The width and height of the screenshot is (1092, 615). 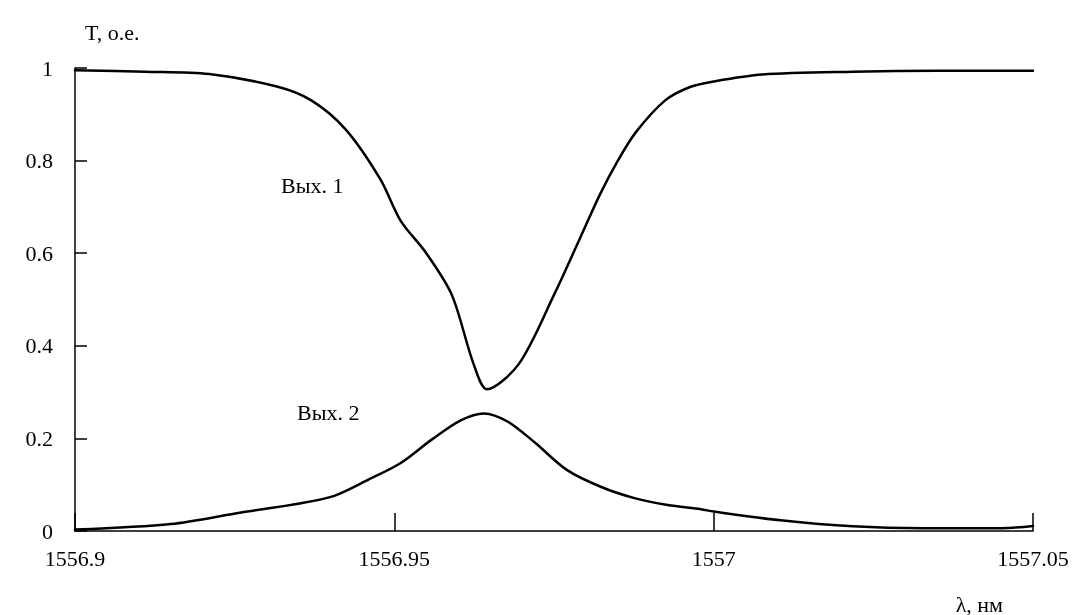 I want to click on y-tick-label: 0.8, so click(x=39, y=161).